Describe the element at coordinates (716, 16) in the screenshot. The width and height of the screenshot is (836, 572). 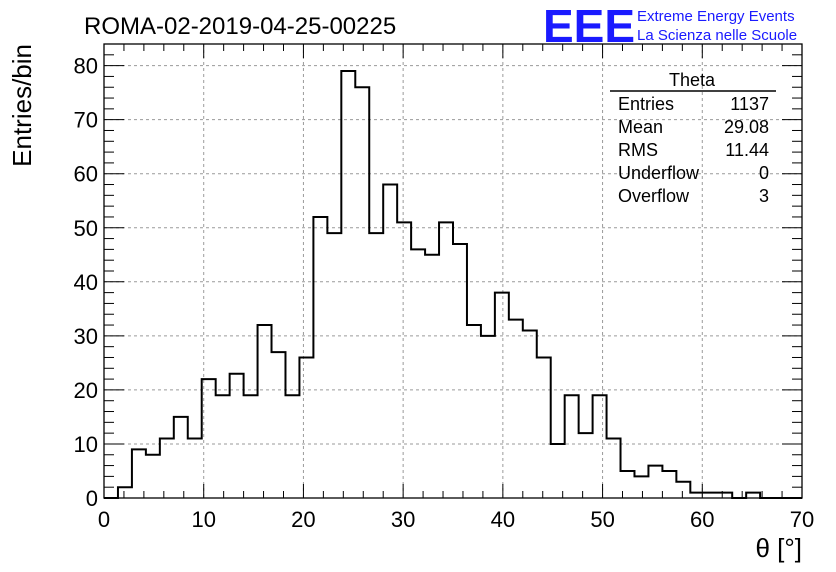
I see `logo-line-1: Extreme Energy Events` at that location.